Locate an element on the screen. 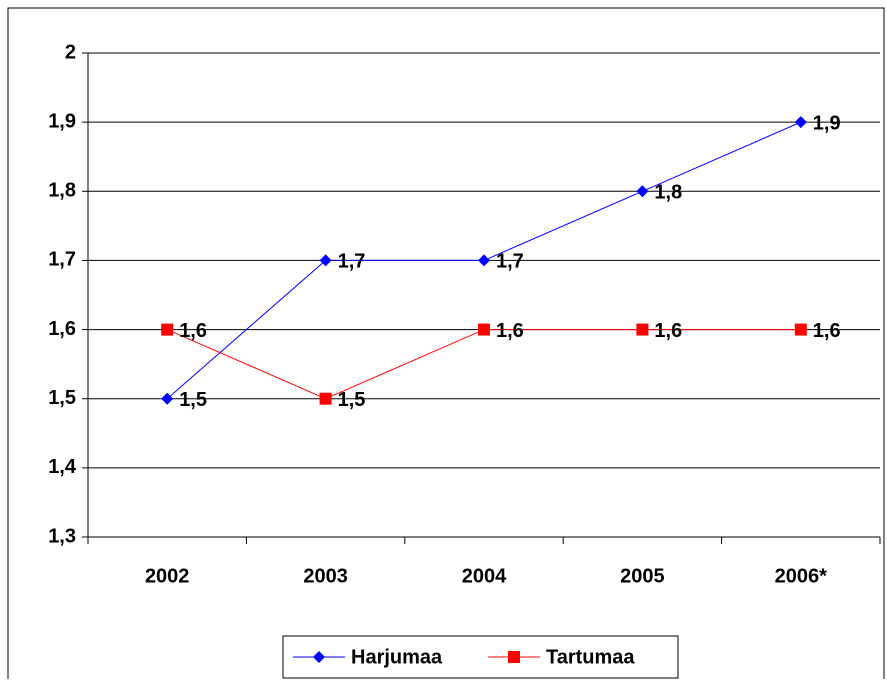  data-label: 1,8 is located at coordinates (668, 193).